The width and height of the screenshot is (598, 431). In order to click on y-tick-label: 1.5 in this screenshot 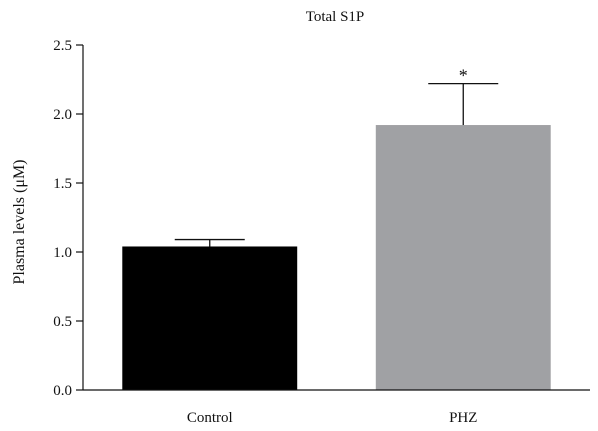, I will do `click(62, 184)`.